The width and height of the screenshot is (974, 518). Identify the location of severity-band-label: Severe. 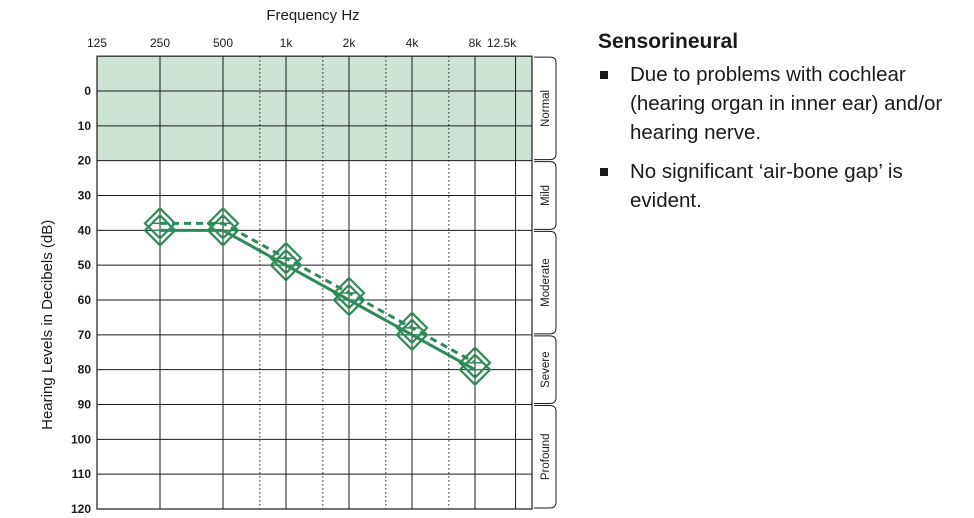
(546, 369).